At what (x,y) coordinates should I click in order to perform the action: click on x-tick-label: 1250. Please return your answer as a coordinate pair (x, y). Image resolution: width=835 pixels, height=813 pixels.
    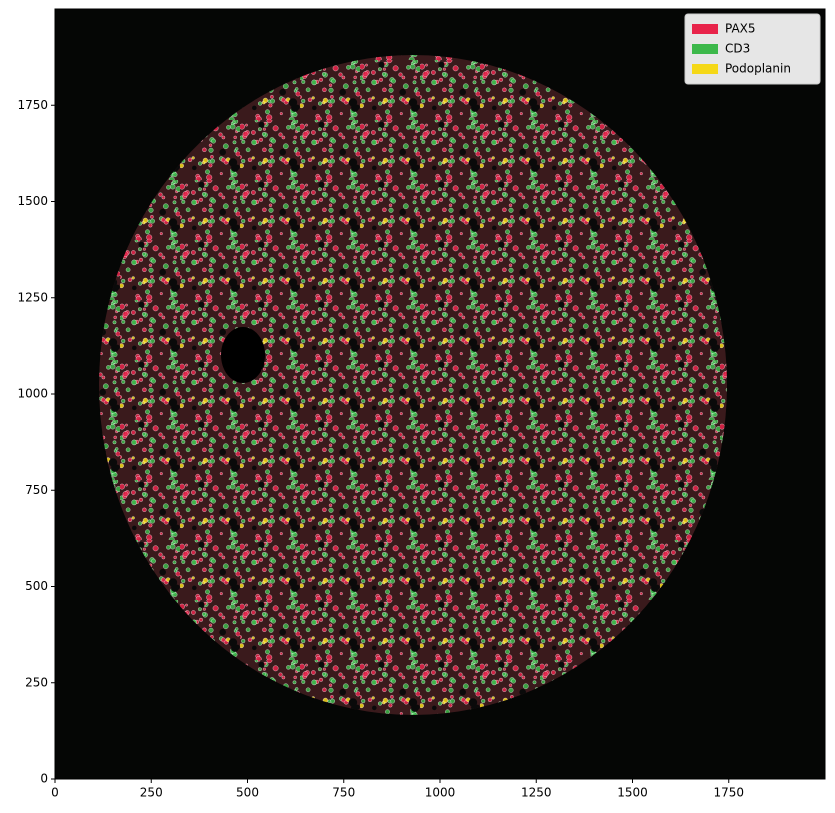
    Looking at the image, I should click on (536, 793).